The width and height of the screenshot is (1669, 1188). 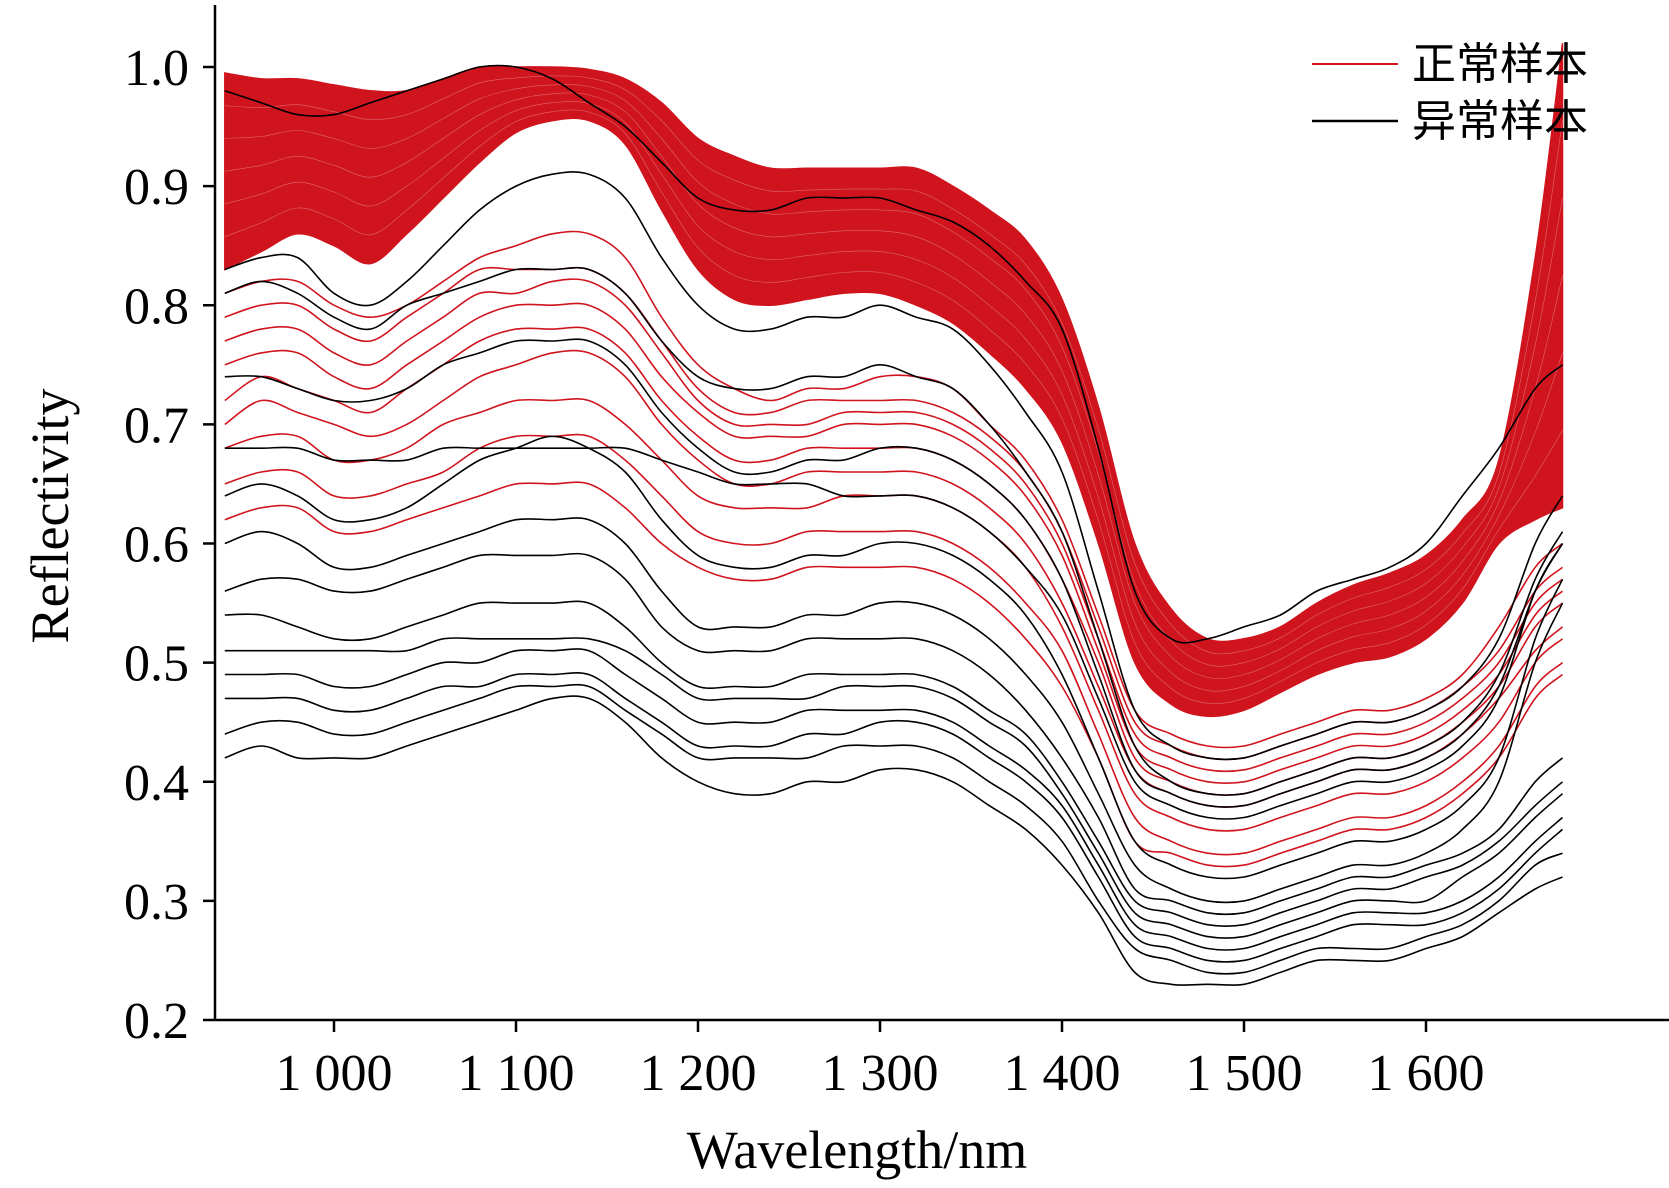 I want to click on x-tick-label: 1 000, so click(x=334, y=1073).